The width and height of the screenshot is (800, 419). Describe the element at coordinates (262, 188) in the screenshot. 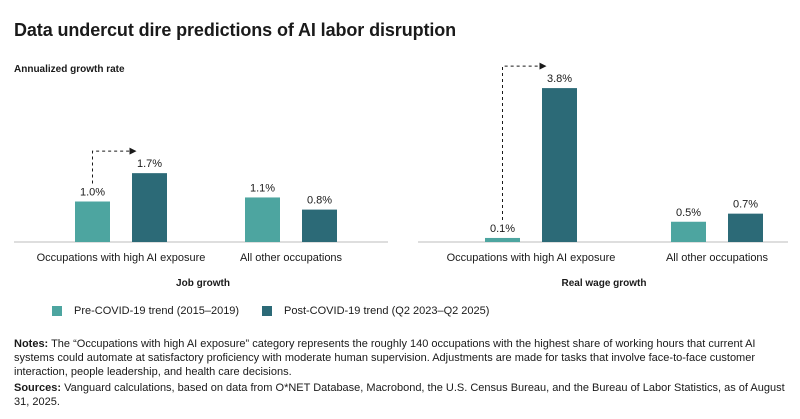

I see `data-label-pre-1: 1.1%` at that location.